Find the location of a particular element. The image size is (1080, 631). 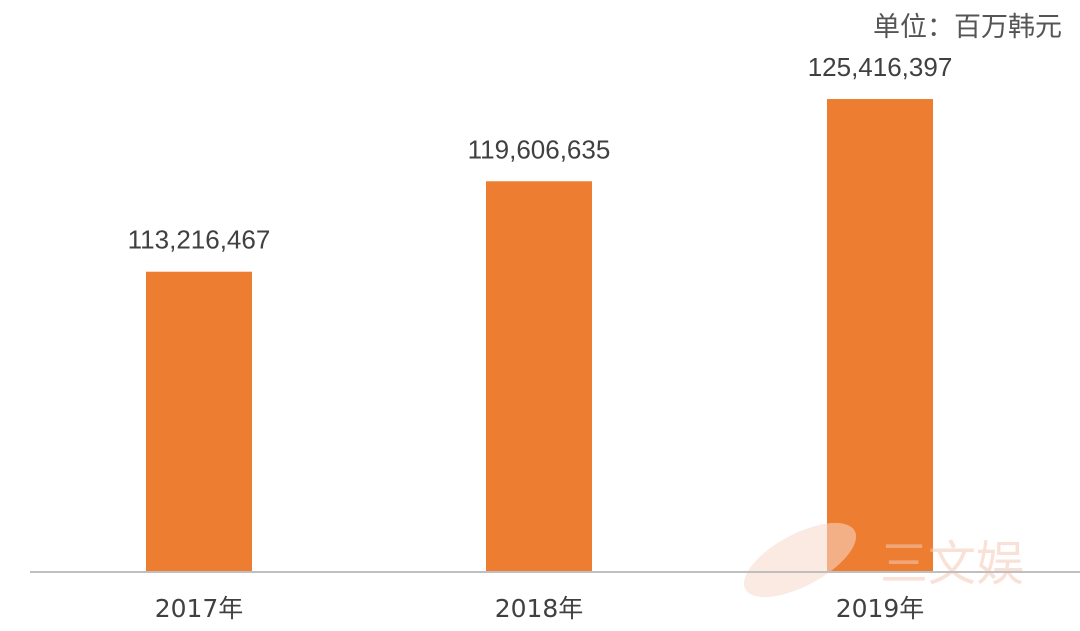

category-label-2: 2019年 is located at coordinates (880, 608).